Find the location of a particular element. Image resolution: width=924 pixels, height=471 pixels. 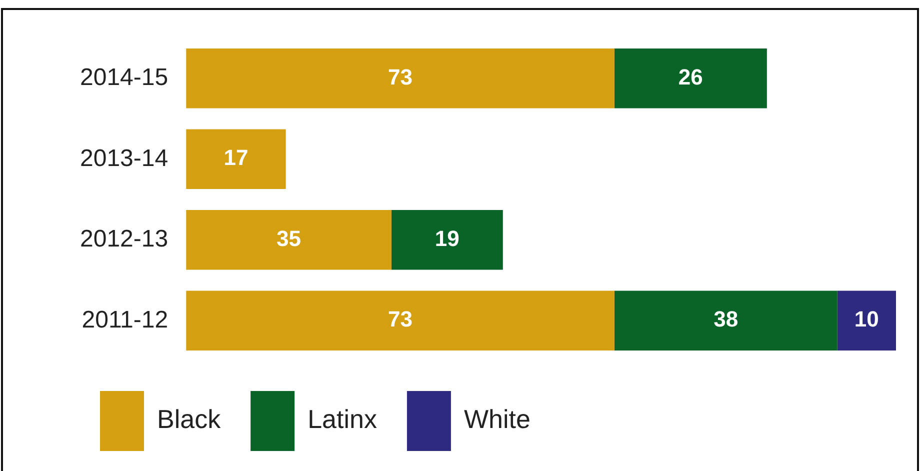

data-label: 35 is located at coordinates (288, 238).